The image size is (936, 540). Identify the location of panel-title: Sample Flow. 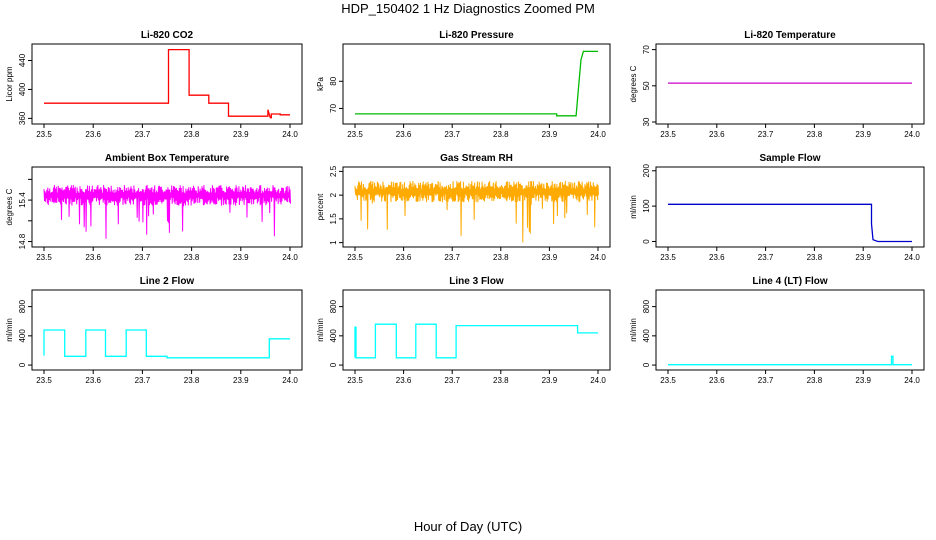
(789, 158).